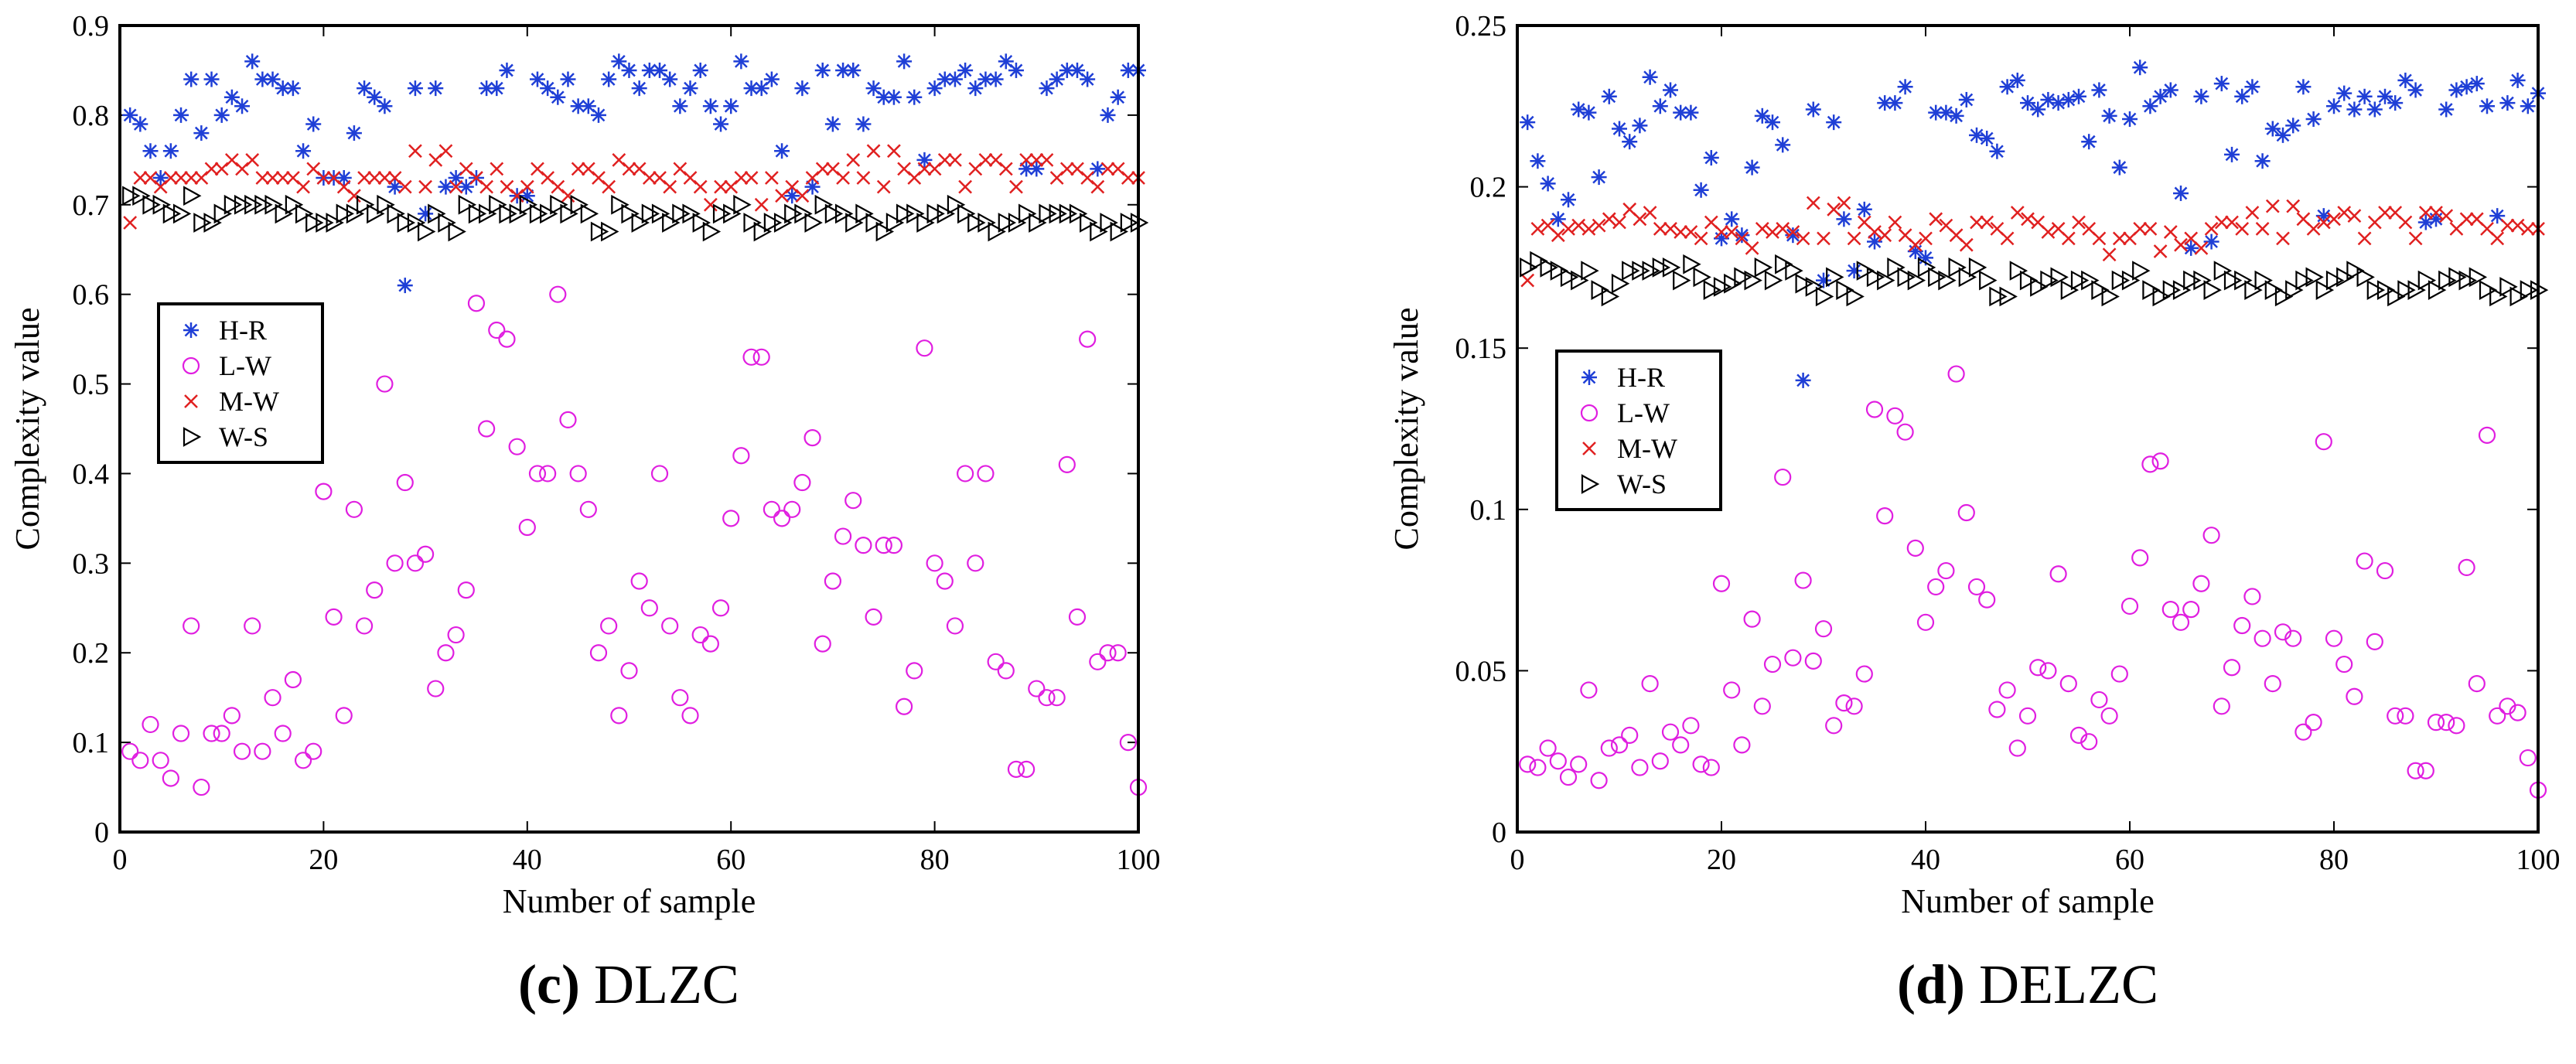 The width and height of the screenshot is (2576, 1064). I want to click on caption-letter: (c), so click(549, 984).